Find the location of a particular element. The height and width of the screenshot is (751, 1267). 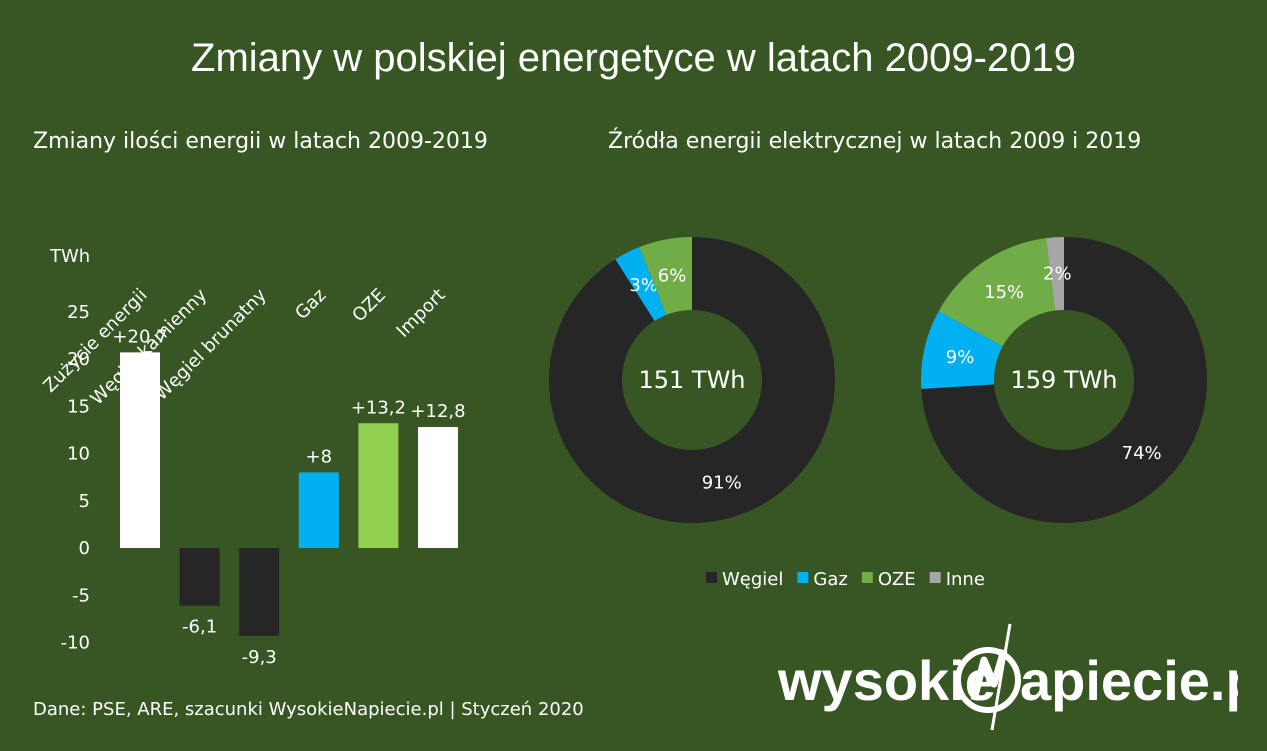

category-label: Gaz is located at coordinates (310, 304).